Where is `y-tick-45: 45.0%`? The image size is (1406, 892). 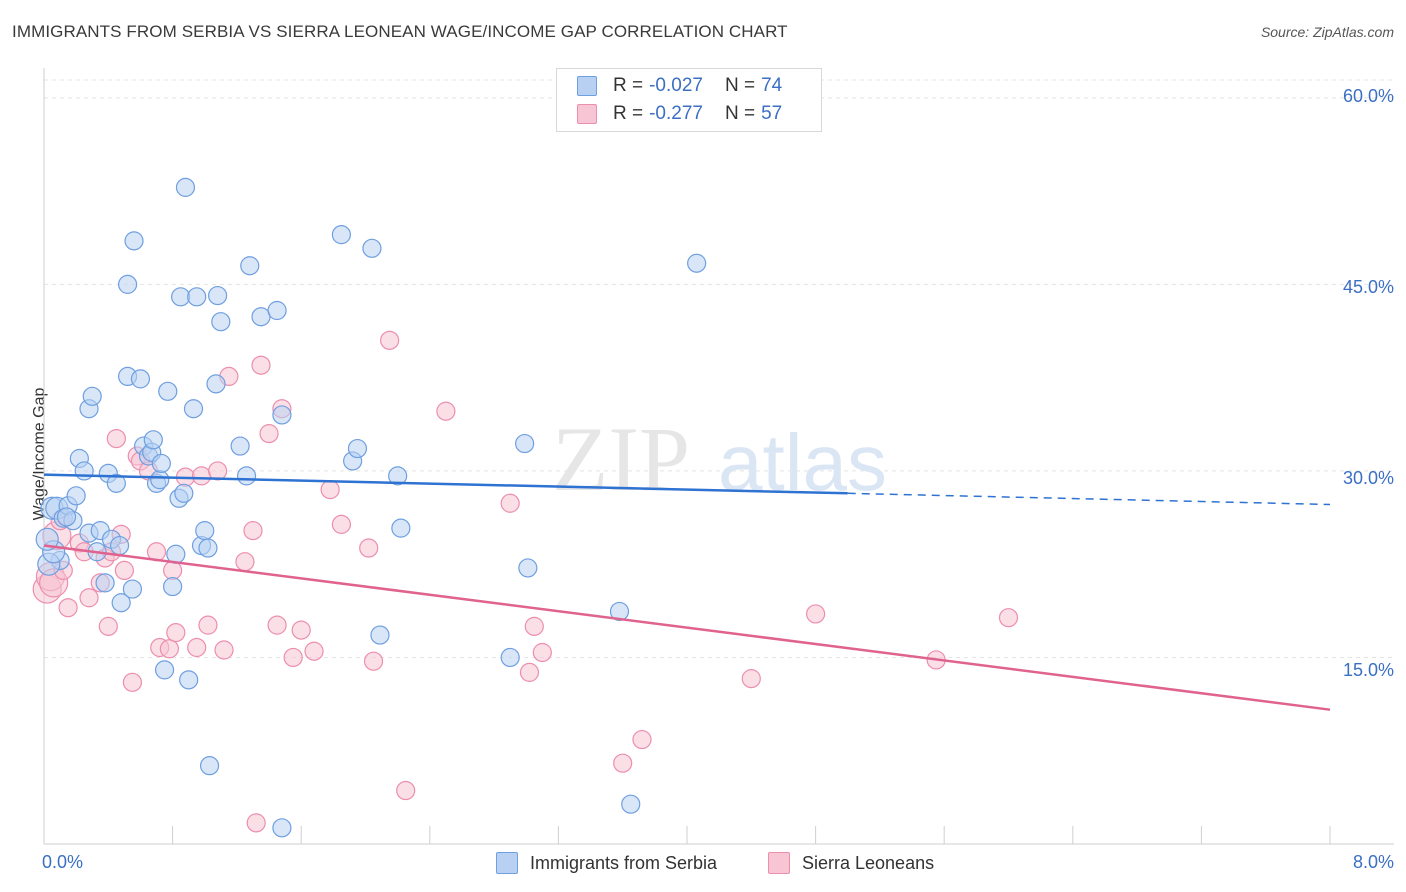 y-tick-45: 45.0% is located at coordinates (1368, 287).